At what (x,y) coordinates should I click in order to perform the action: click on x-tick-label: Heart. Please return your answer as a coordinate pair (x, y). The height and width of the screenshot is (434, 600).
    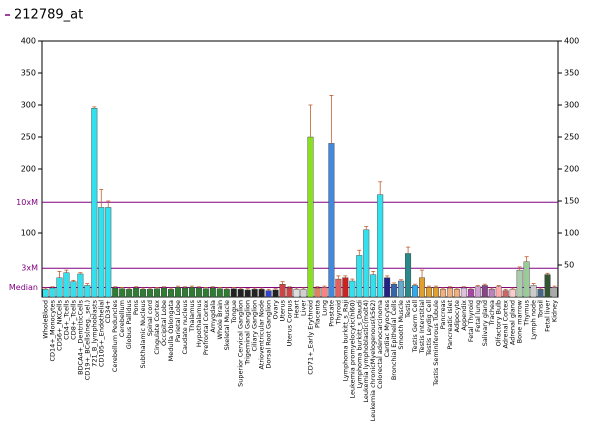
    Looking at the image, I should click on (297, 309).